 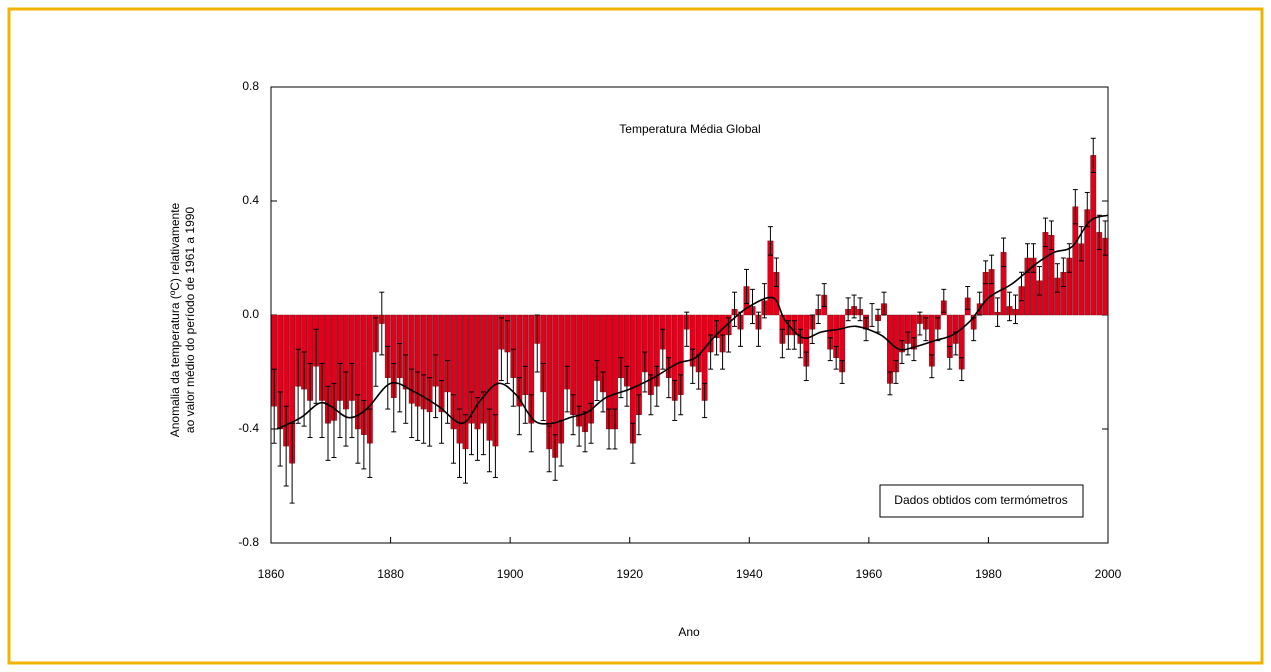 What do you see at coordinates (749, 574) in the screenshot?
I see `x-tick-label: 1940` at bounding box center [749, 574].